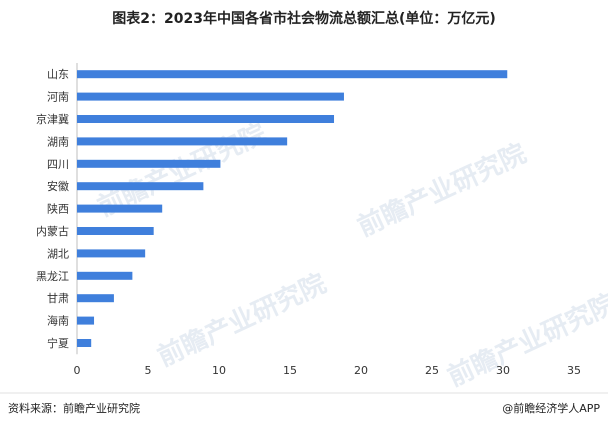  I want to click on category-label: 安徽, so click(58, 186).